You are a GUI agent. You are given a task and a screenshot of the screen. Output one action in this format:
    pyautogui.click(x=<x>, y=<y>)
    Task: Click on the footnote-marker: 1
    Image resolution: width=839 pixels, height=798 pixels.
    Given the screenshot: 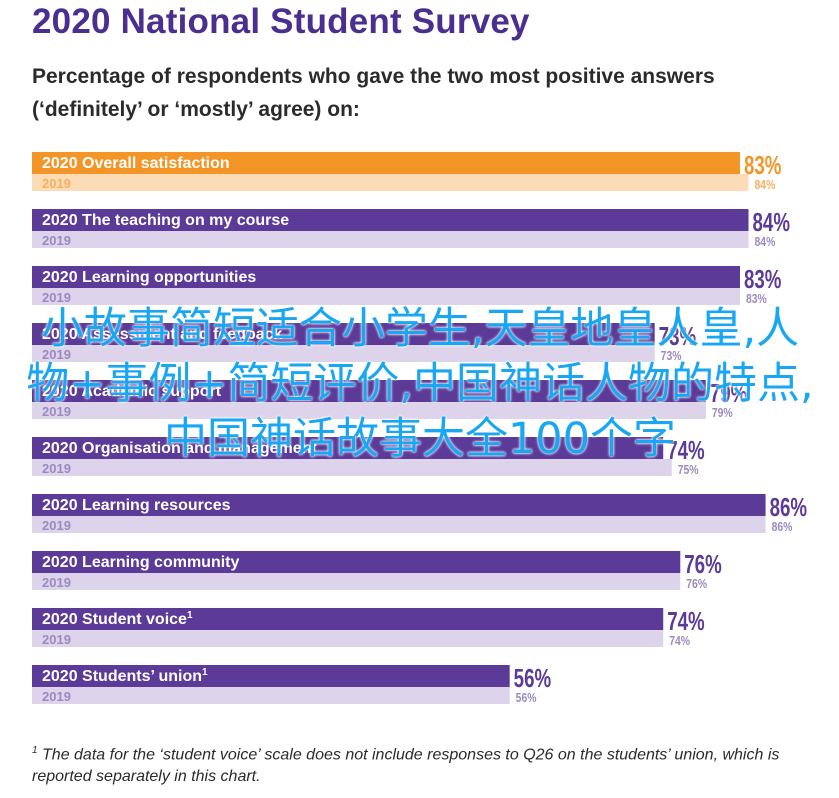 What is the action you would take?
    pyautogui.click(x=35, y=750)
    